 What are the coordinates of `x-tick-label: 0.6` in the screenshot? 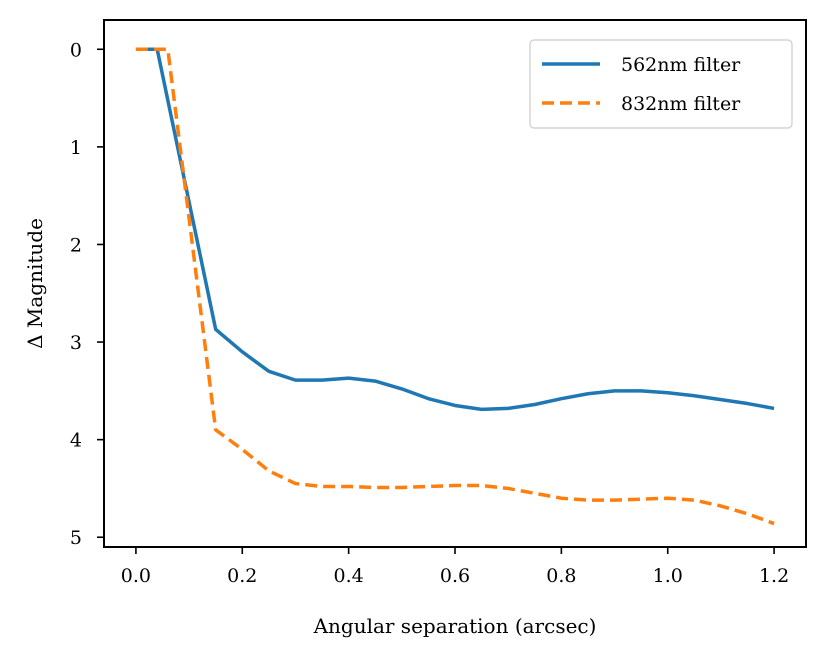 It's located at (455, 576).